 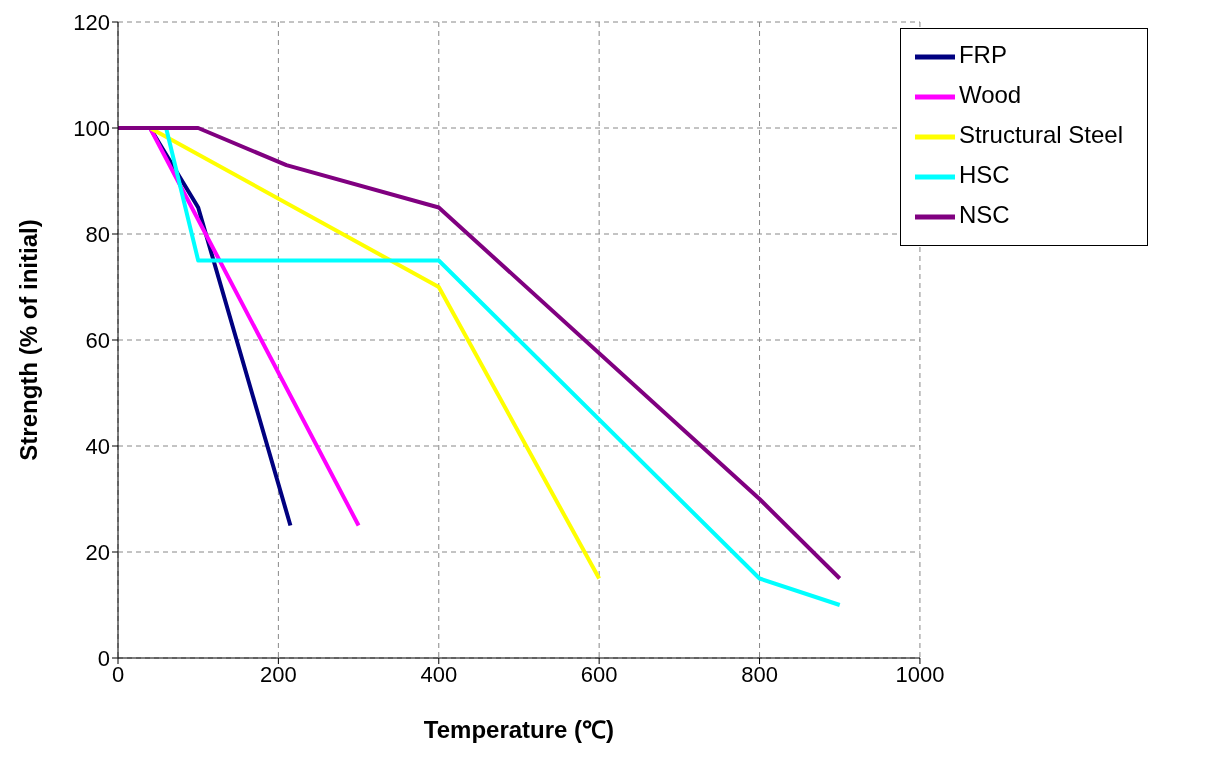 What do you see at coordinates (599, 674) in the screenshot?
I see `x-tick-label: 600` at bounding box center [599, 674].